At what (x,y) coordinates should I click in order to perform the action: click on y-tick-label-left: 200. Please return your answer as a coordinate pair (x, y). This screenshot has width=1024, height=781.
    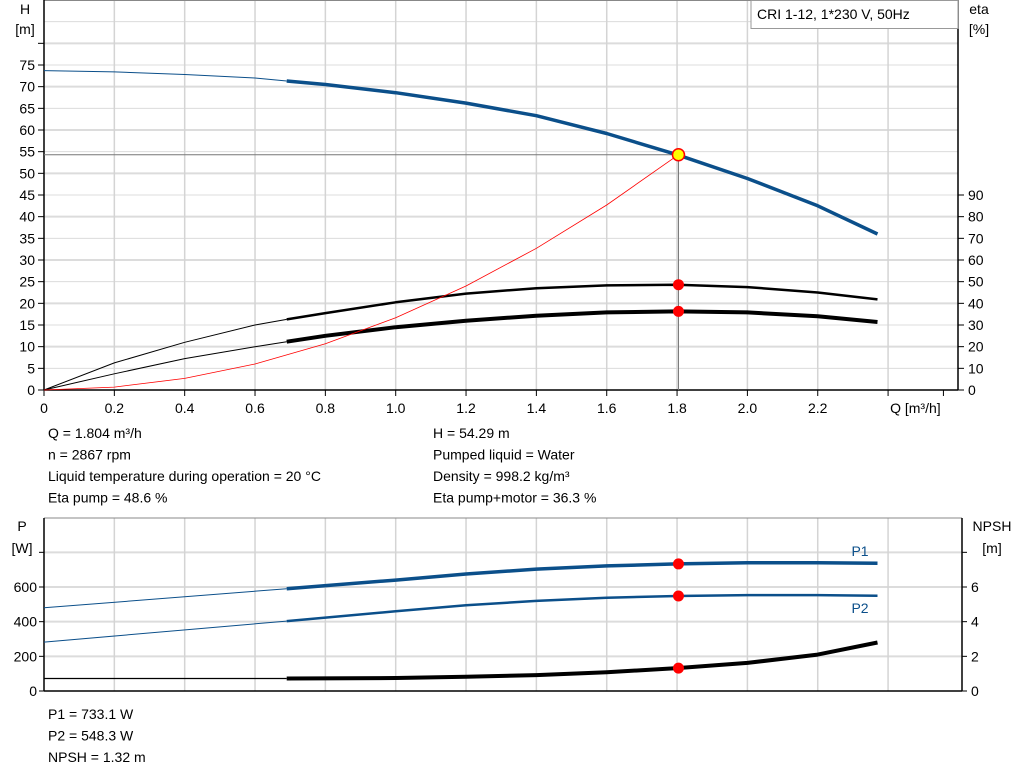
    Looking at the image, I should click on (26, 656).